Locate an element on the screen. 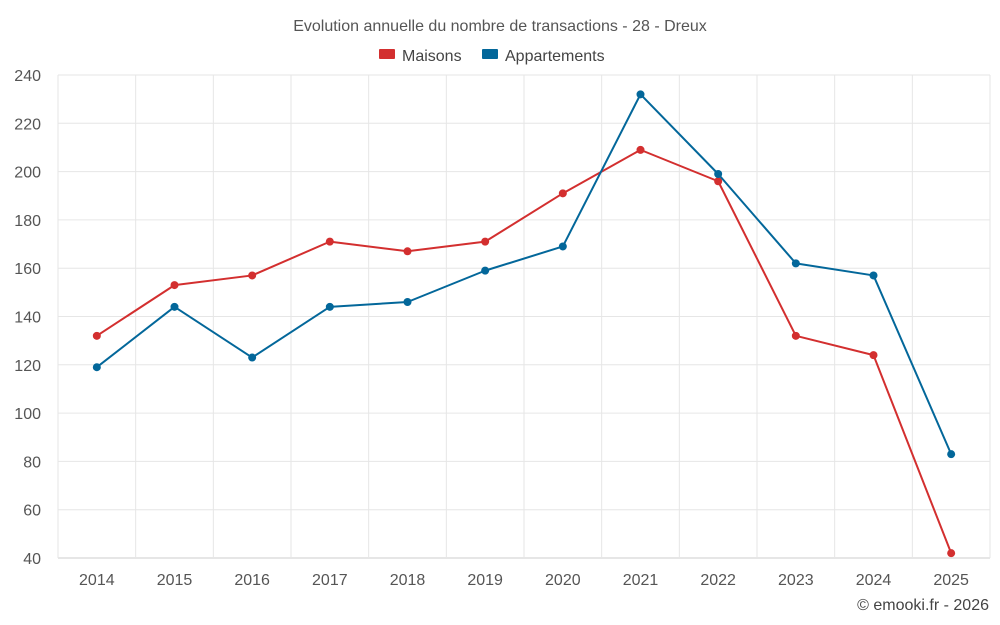  x-tick-label: 2021 is located at coordinates (641, 580).